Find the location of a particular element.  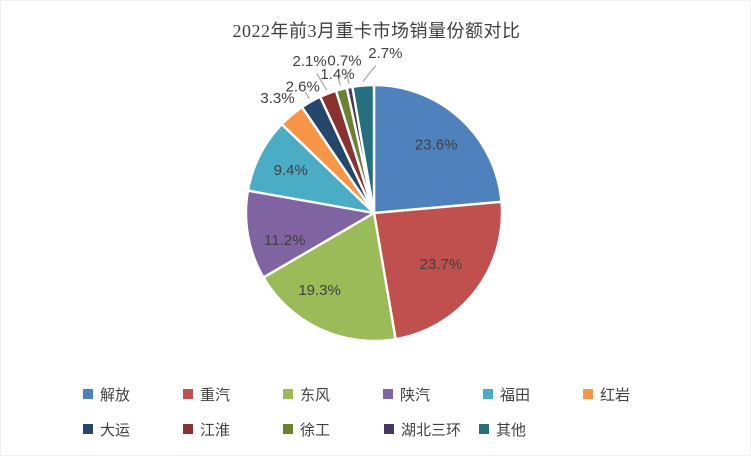

legend-item-dayun: 大运 is located at coordinates (107, 429).